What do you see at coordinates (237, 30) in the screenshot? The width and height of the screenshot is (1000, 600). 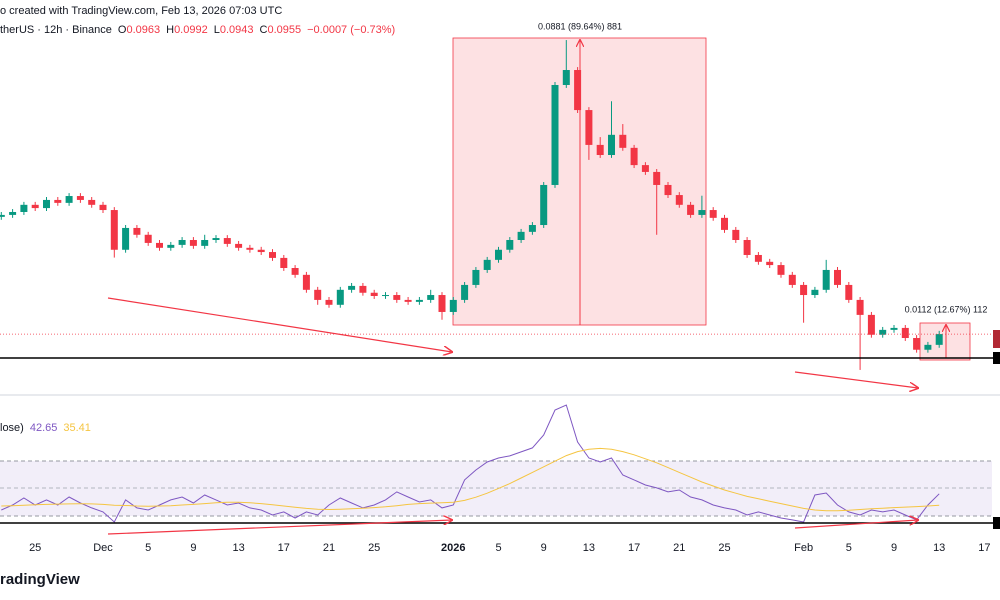 I see `ohlc-value: 0.0943` at bounding box center [237, 30].